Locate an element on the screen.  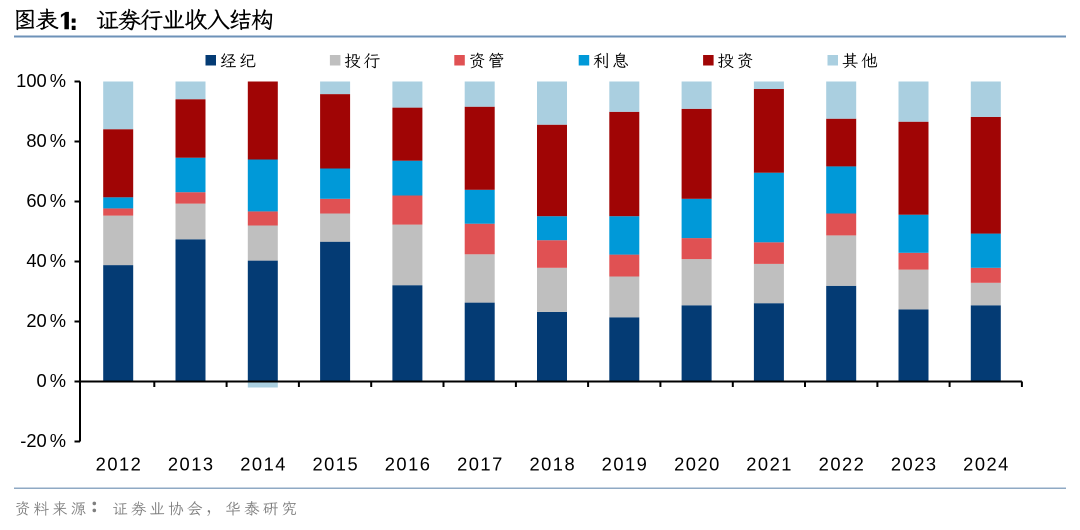
svg-text: 2022 is located at coordinates (842, 464).